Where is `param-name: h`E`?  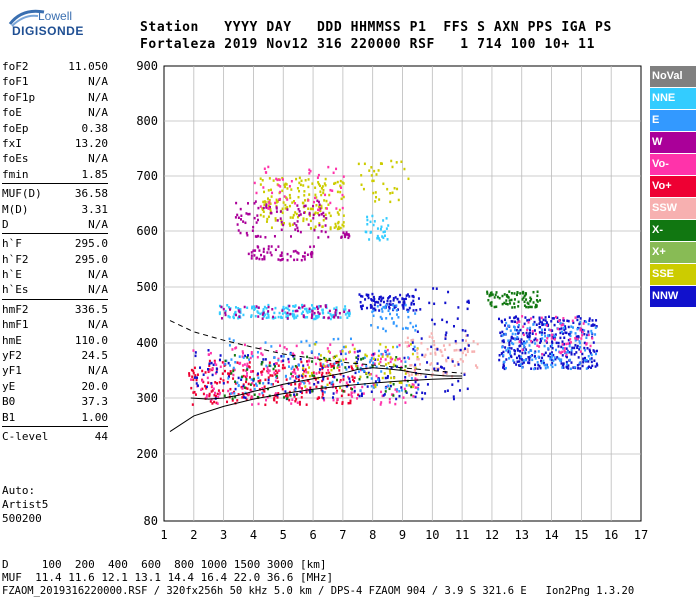
param-name: h`E is located at coordinates (12, 275).